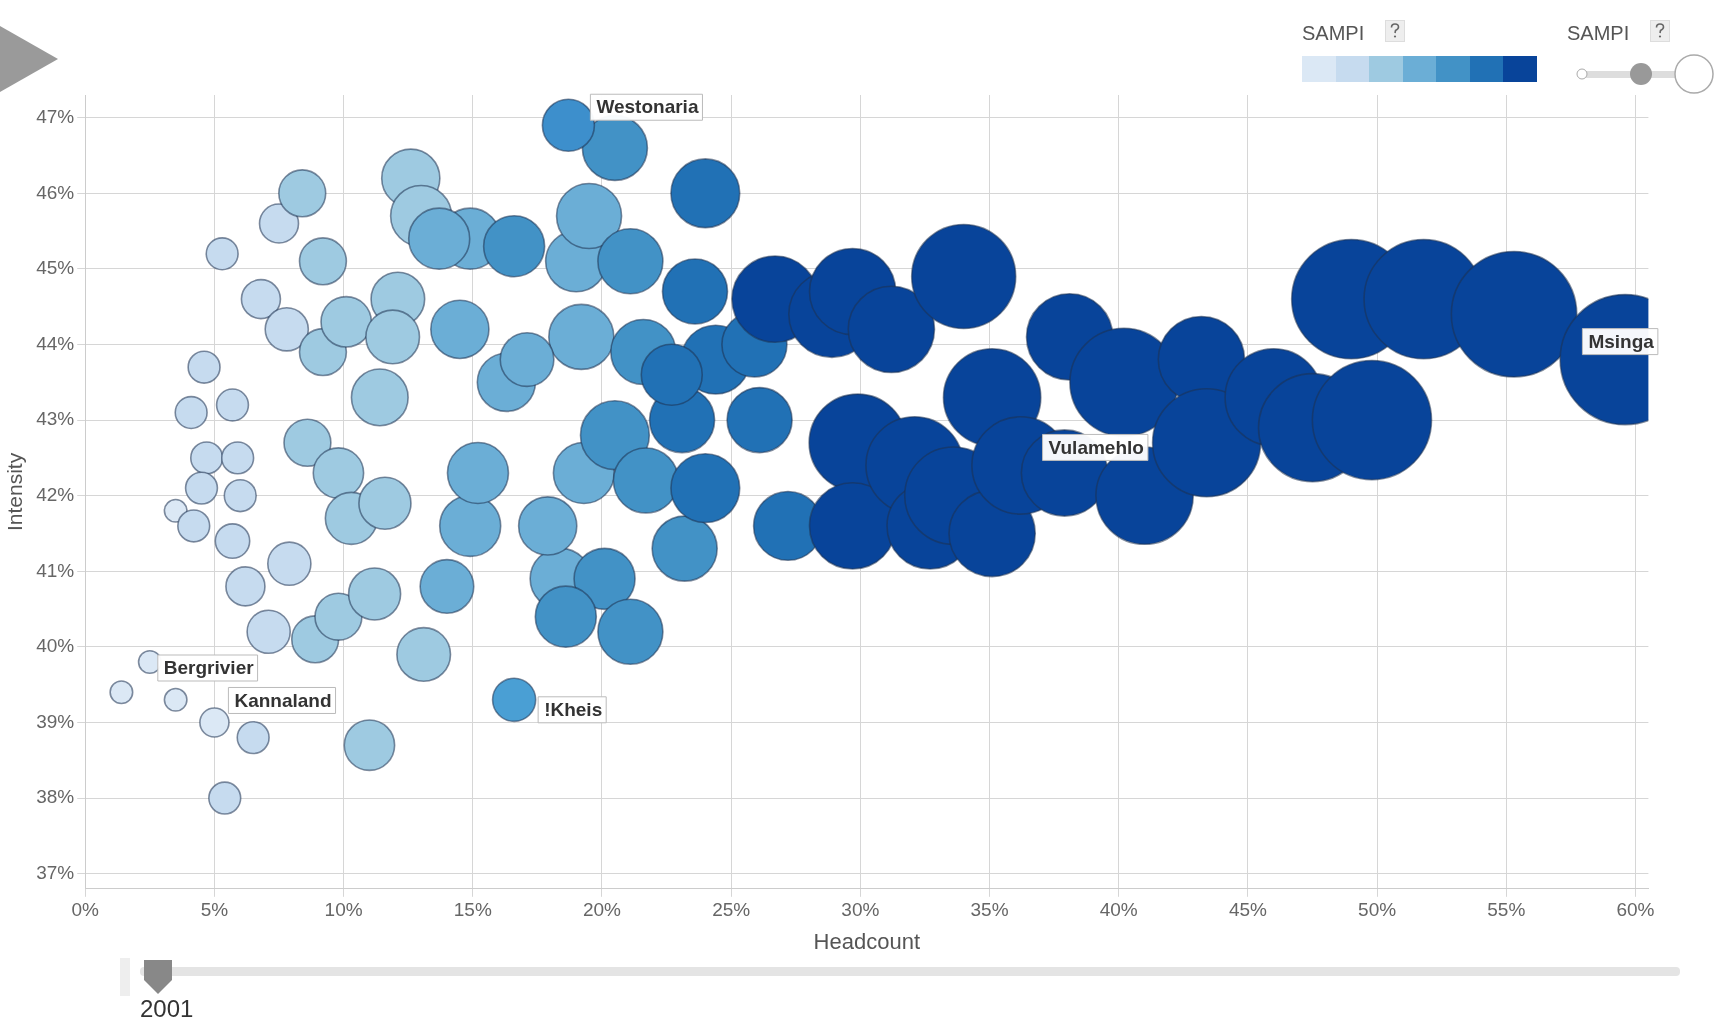 The image size is (1715, 1027). I want to click on annotation: Vulamehlo, so click(1096, 447).